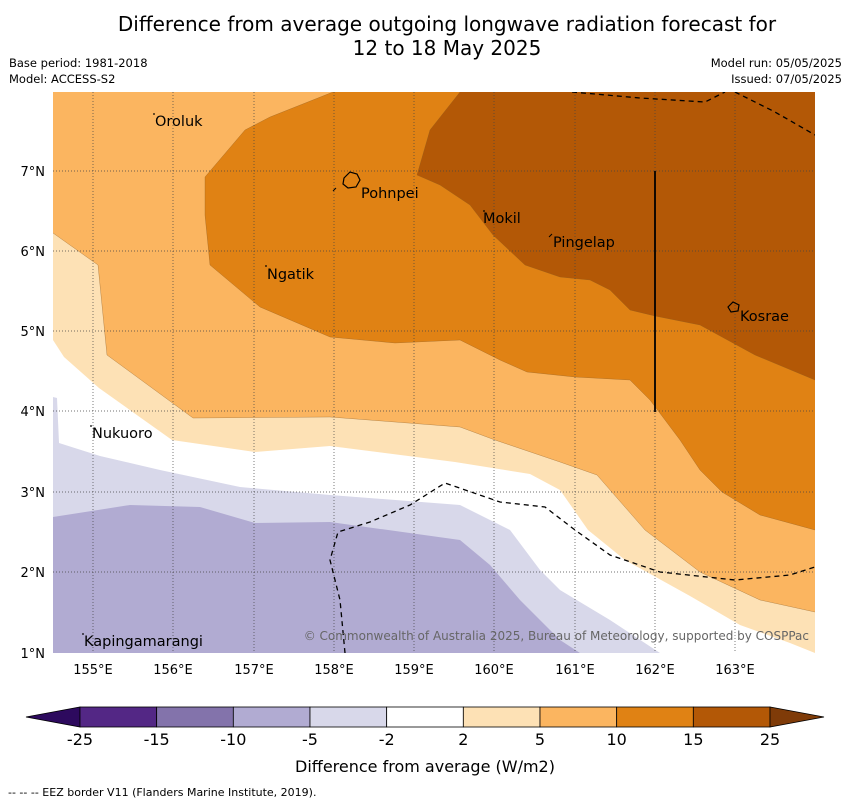 The height and width of the screenshot is (804, 850). What do you see at coordinates (33, 252) in the screenshot?
I see `lat-label: 6°N` at bounding box center [33, 252].